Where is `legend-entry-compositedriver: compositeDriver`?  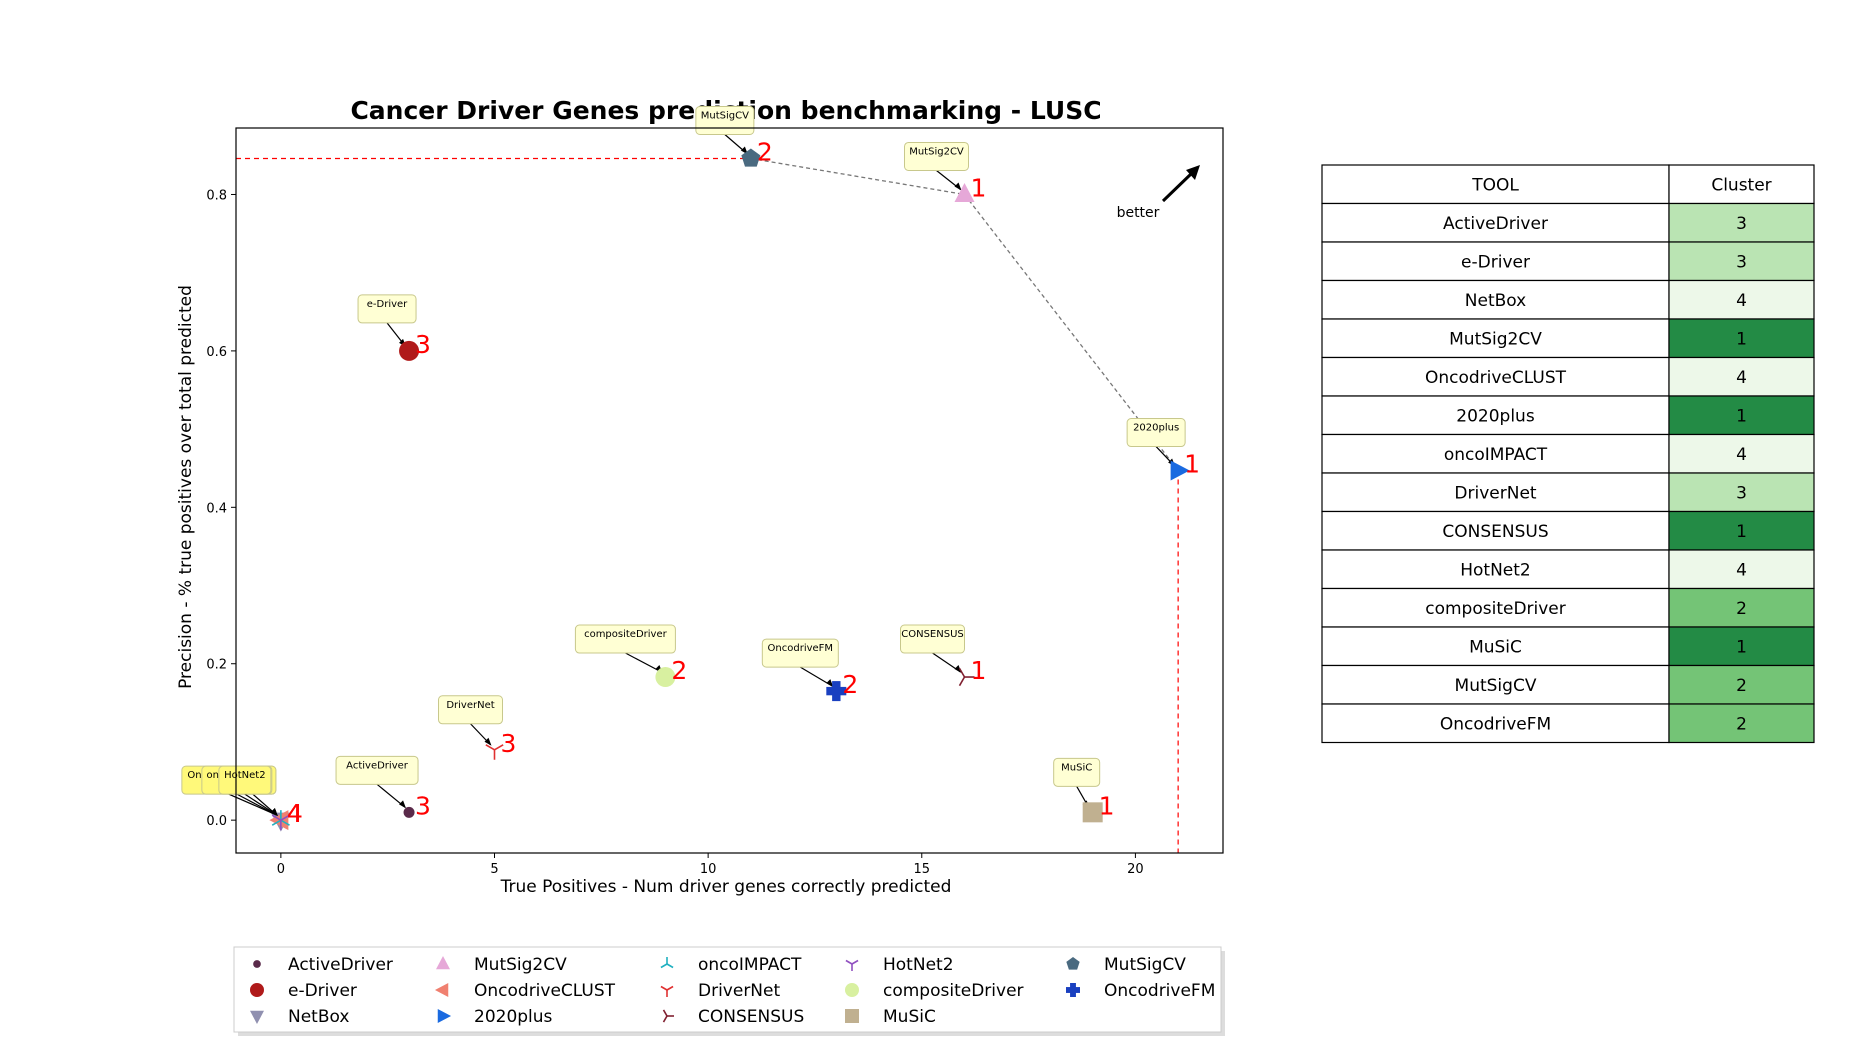 legend-entry-compositedriver: compositeDriver is located at coordinates (934, 991).